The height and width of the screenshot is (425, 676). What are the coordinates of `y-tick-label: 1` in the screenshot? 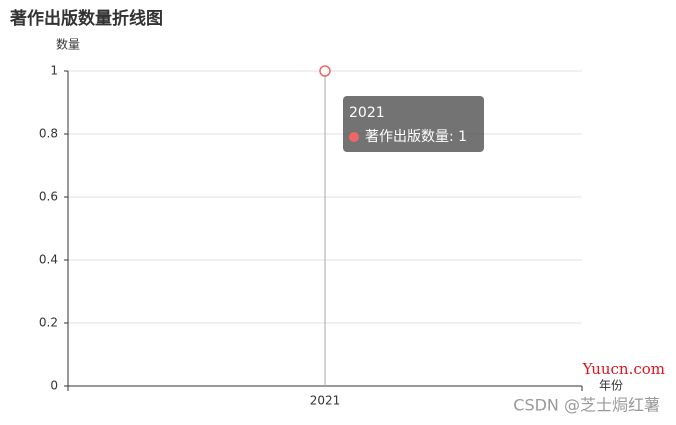 It's located at (54, 71).